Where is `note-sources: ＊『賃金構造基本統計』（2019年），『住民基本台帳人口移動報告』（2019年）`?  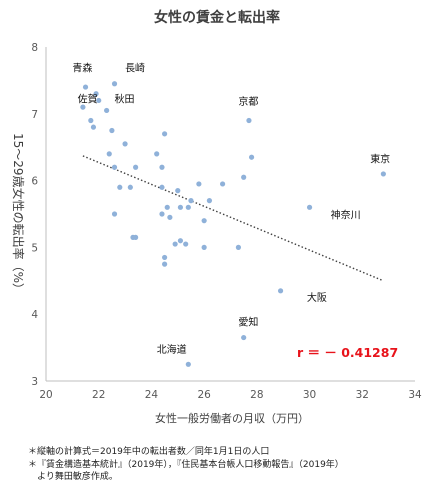
note-sources: ＊『賃金構造基本統計』（2019年），『住民基本台帳人口移動報告』（2019年） is located at coordinates (186, 464).